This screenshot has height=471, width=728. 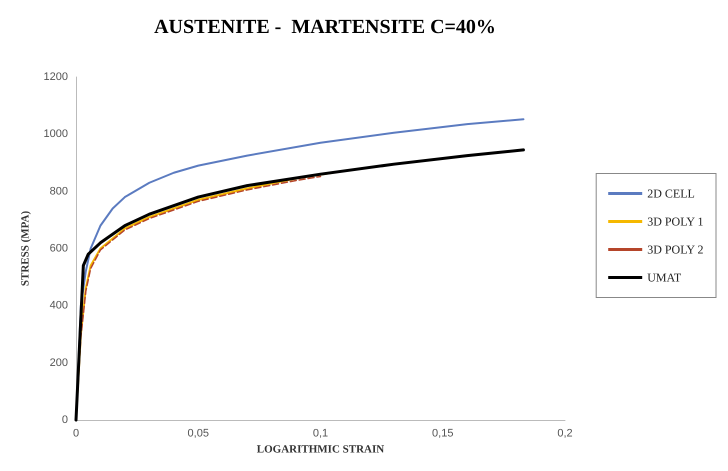 What do you see at coordinates (565, 434) in the screenshot?
I see `x-tick-label: 0,2` at bounding box center [565, 434].